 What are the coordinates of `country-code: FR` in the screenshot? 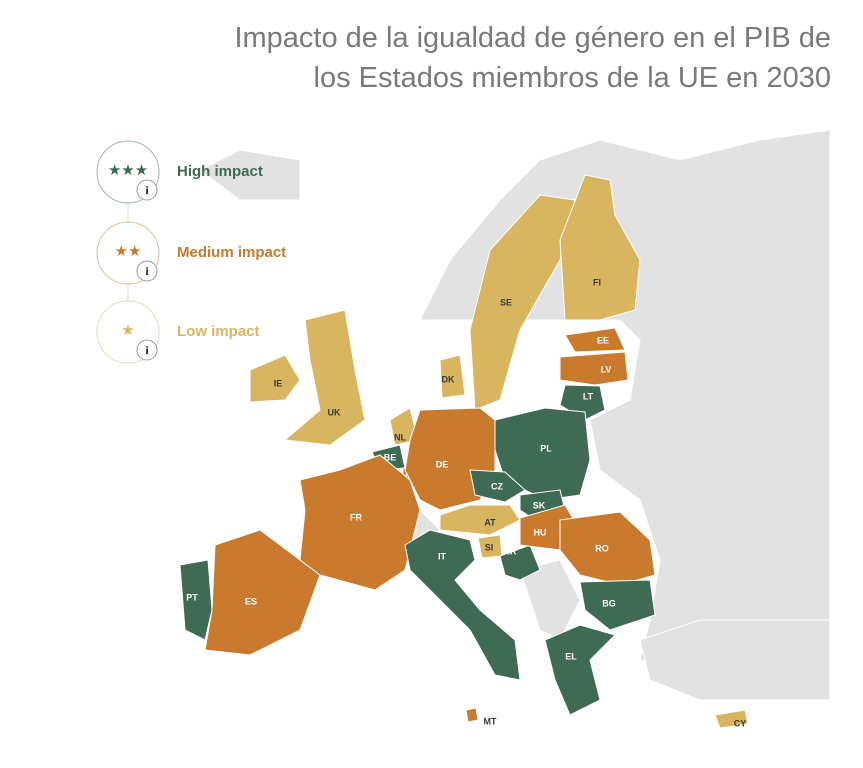 It's located at (356, 517).